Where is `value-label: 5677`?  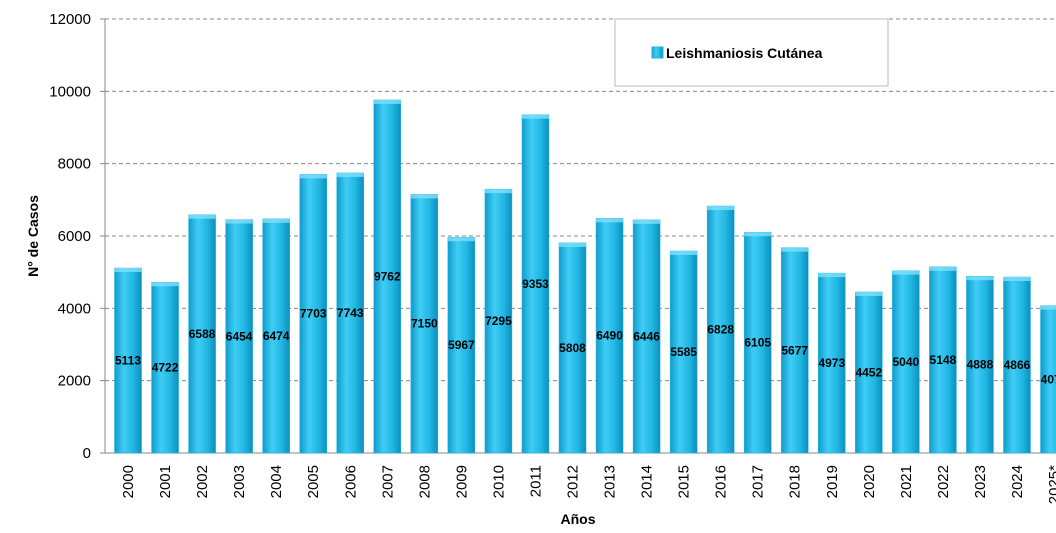 value-label: 5677 is located at coordinates (794, 350).